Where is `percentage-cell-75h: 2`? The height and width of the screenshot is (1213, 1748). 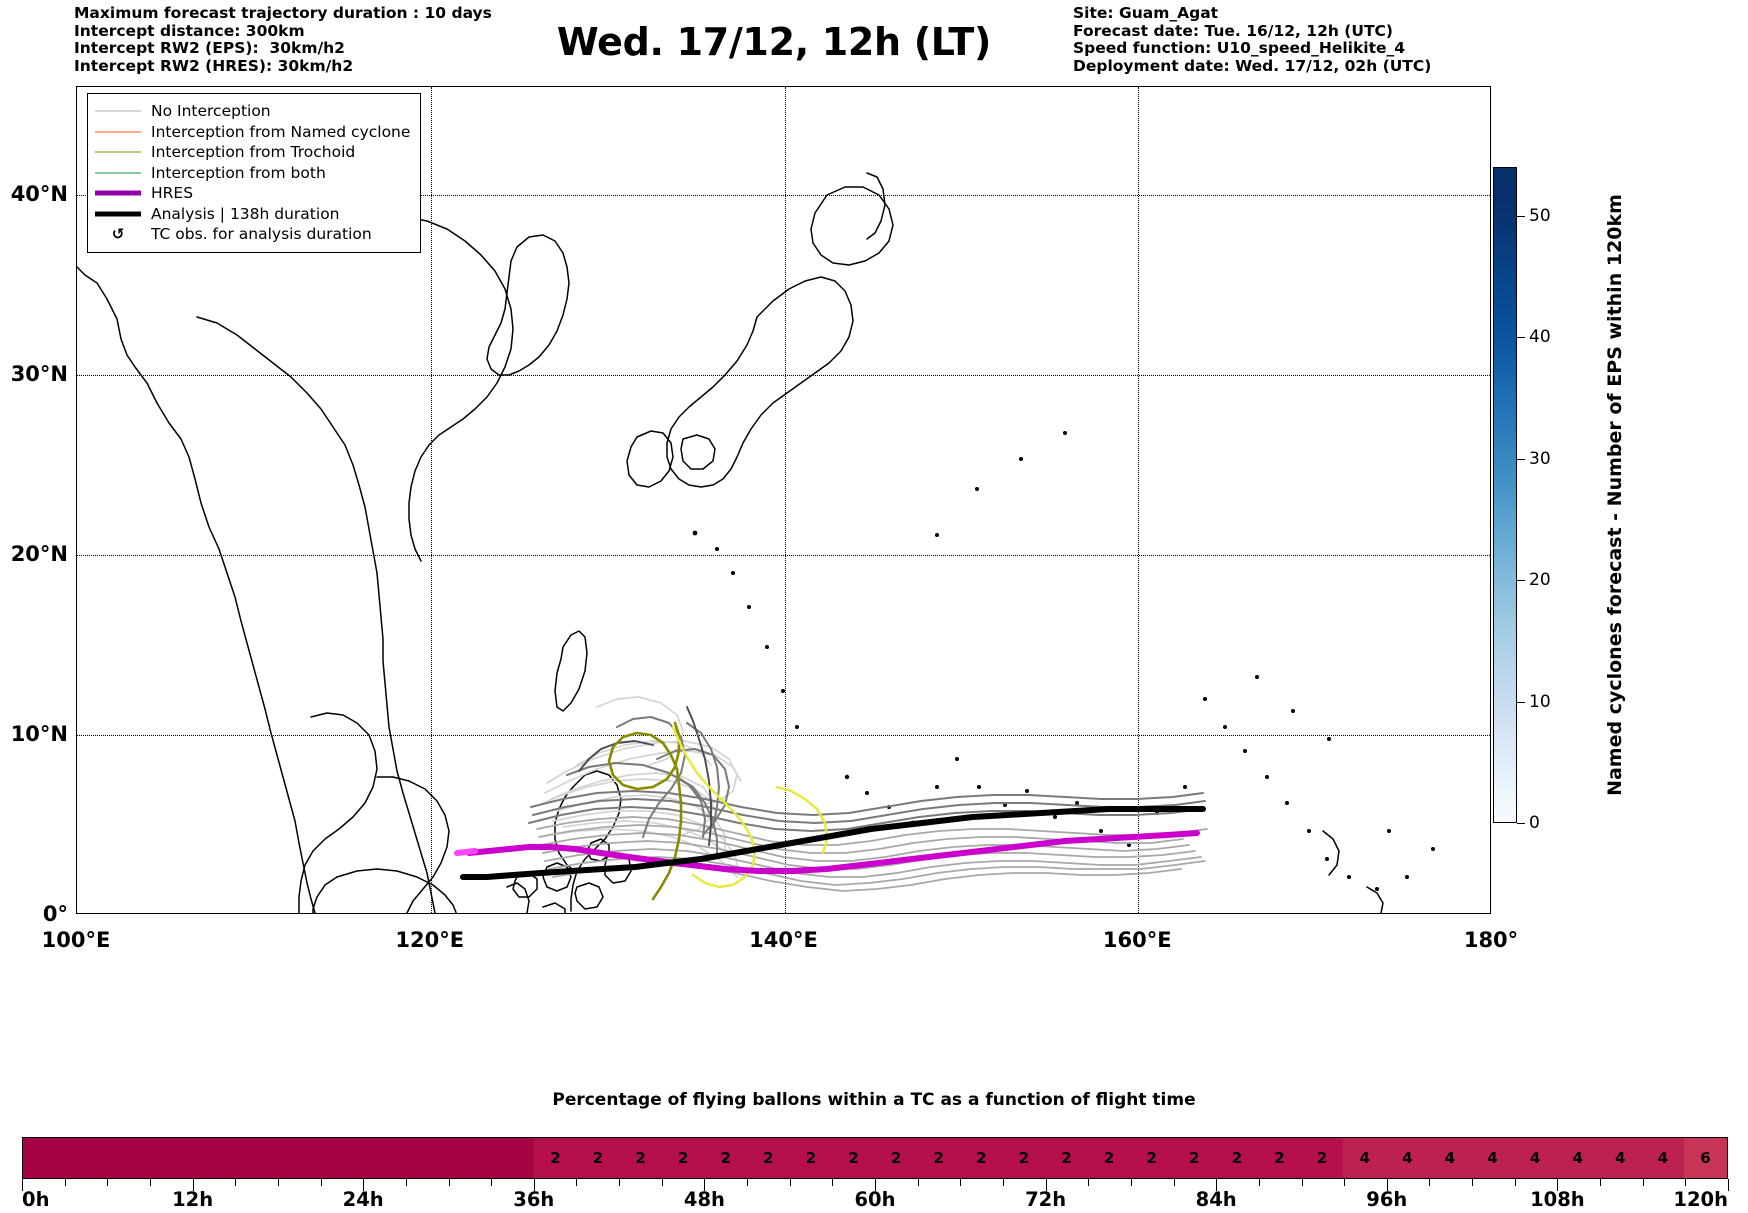 percentage-cell-75h: 2 is located at coordinates (1109, 1158).